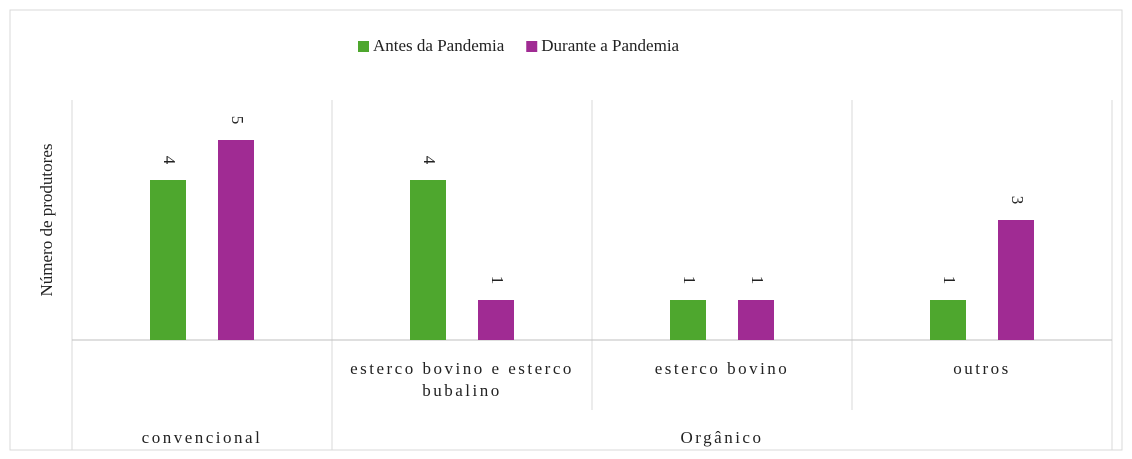 This screenshot has width=1132, height=459. Describe the element at coordinates (237, 120) in the screenshot. I see `value-label: 5` at that location.